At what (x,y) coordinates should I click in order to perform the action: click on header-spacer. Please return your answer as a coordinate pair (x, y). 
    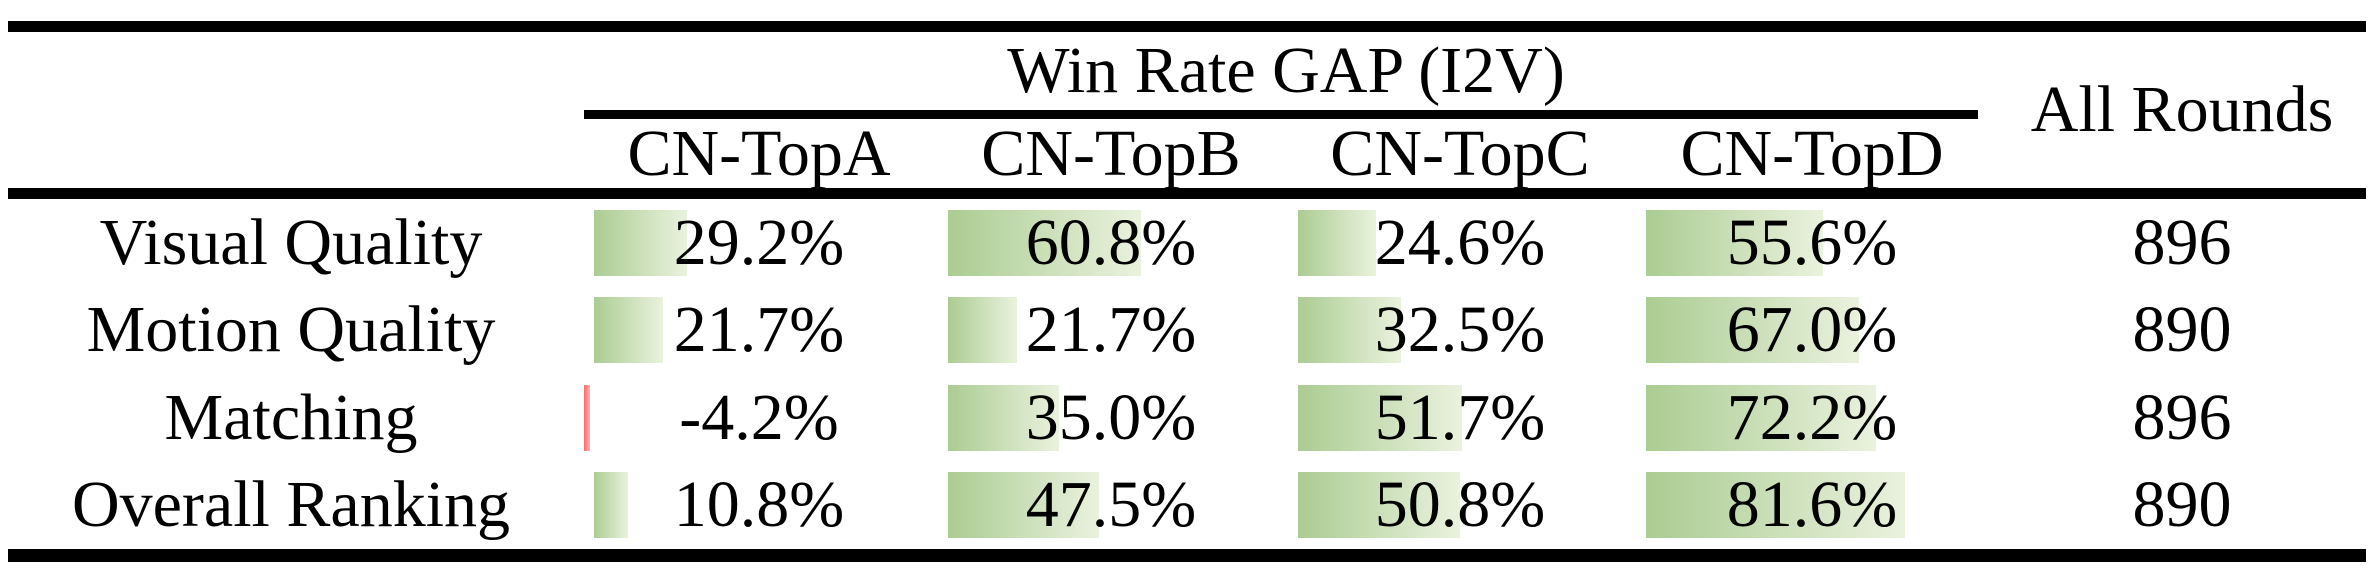
    Looking at the image, I should click on (291, 110).